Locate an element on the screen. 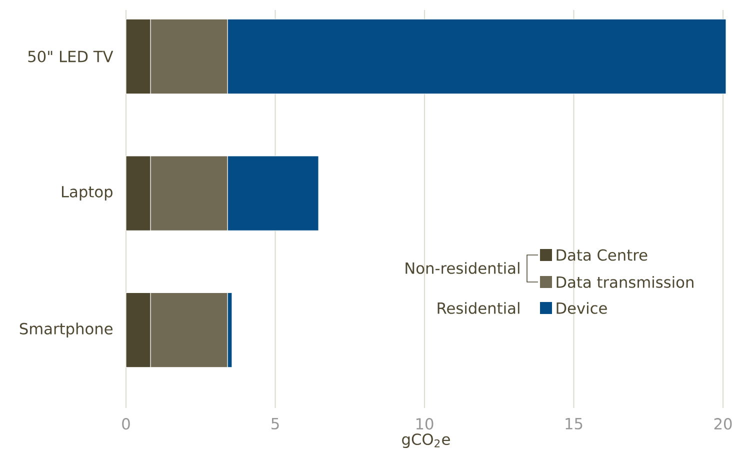 The width and height of the screenshot is (733, 469). y-tick-label: 50" LED TV is located at coordinates (71, 56).